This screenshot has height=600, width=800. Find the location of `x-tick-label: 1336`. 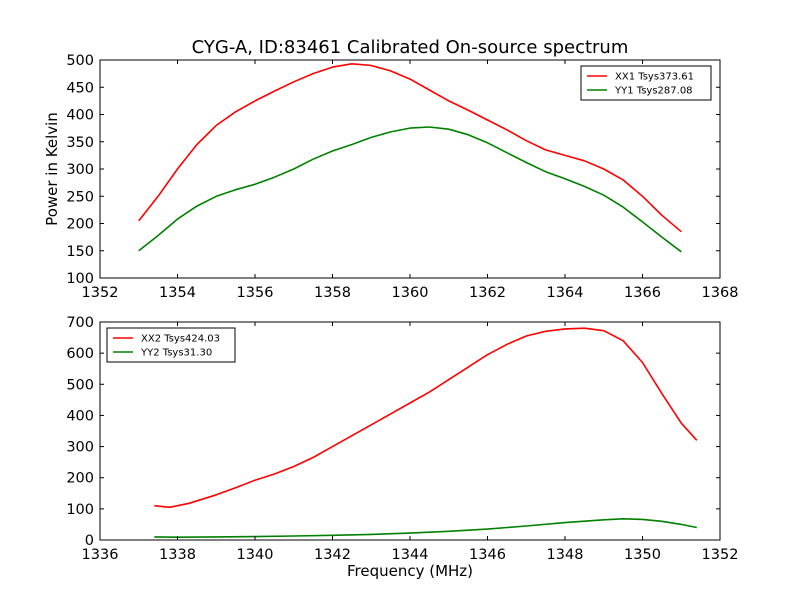

x-tick-label: 1336 is located at coordinates (100, 555).